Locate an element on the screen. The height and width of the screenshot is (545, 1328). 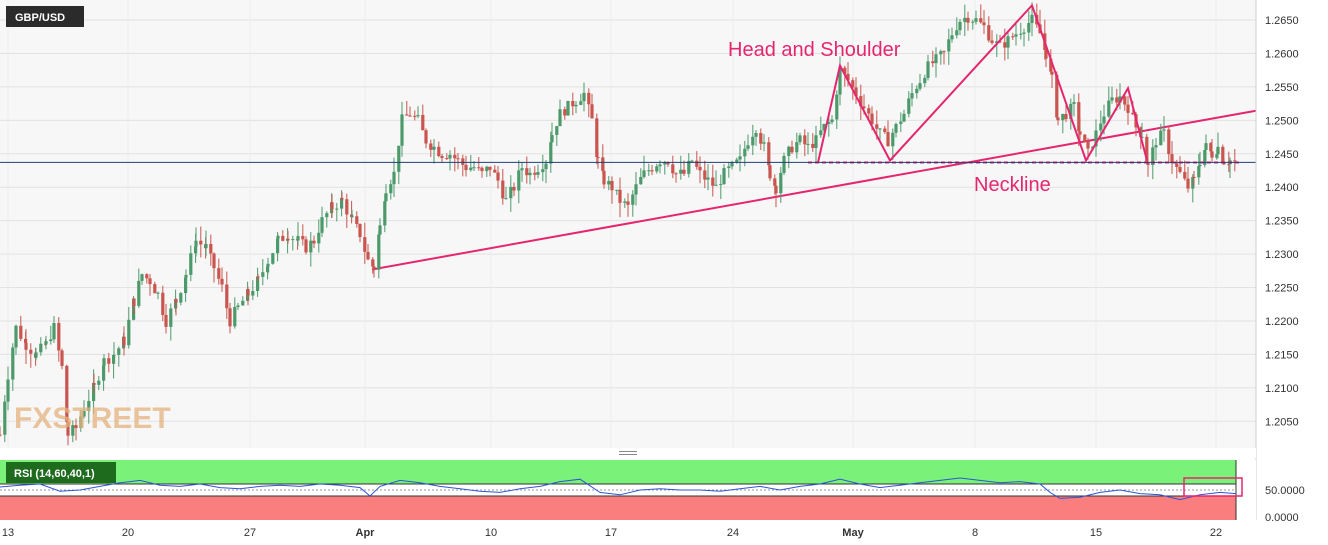
watermark-logo: FXSTREET is located at coordinates (92, 418).